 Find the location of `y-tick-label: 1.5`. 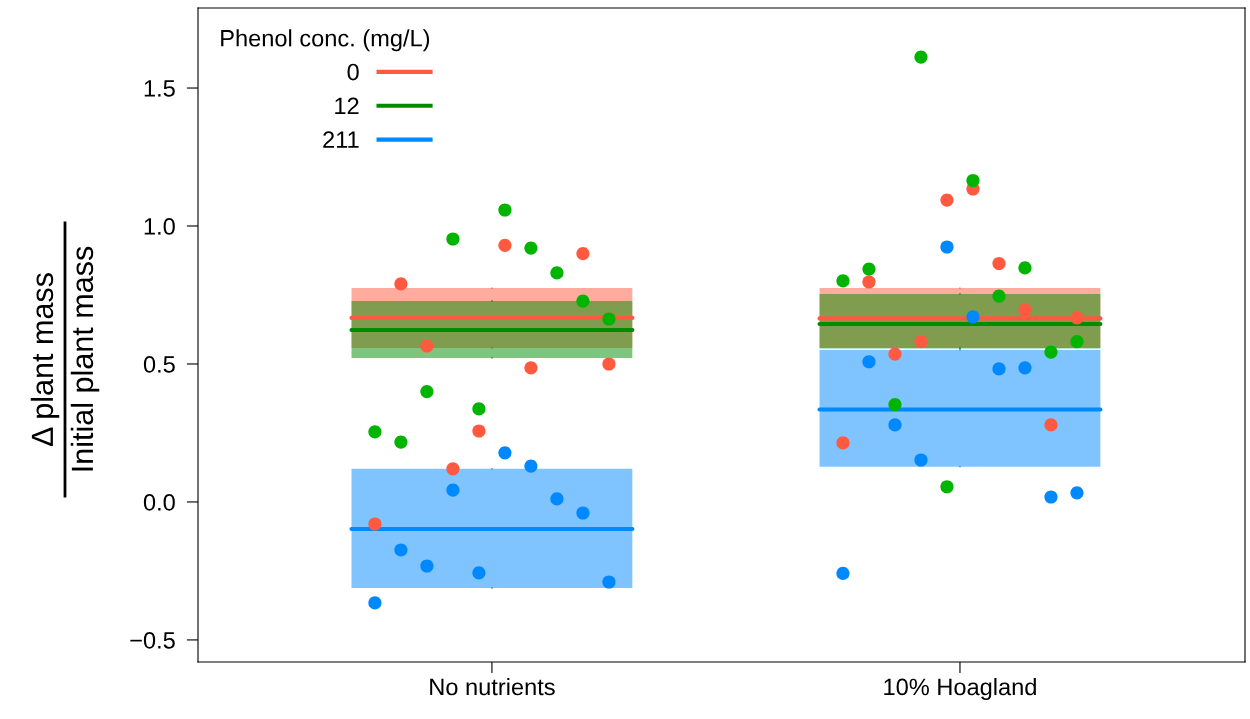

y-tick-label: 1.5 is located at coordinates (159, 88).